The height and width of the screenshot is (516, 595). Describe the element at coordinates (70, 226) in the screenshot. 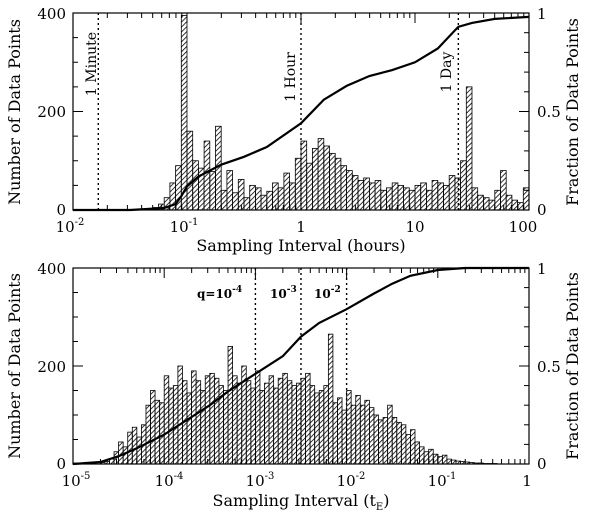

I see `top-xtick-0.01: 10⁻²` at that location.